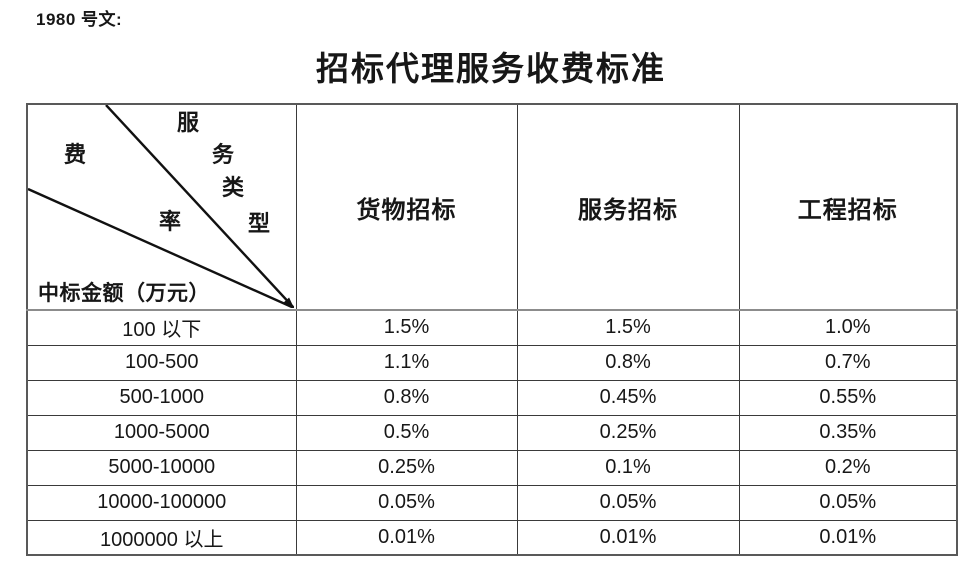 The width and height of the screenshot is (976, 581). Describe the element at coordinates (848, 397) in the screenshot. I see `rate-cell: 0.55%` at that location.